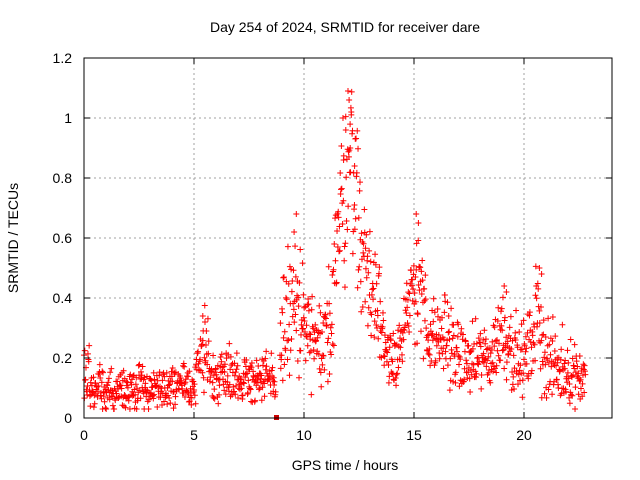  Describe the element at coordinates (68, 418) in the screenshot. I see `y-tick-label: 0` at that location.